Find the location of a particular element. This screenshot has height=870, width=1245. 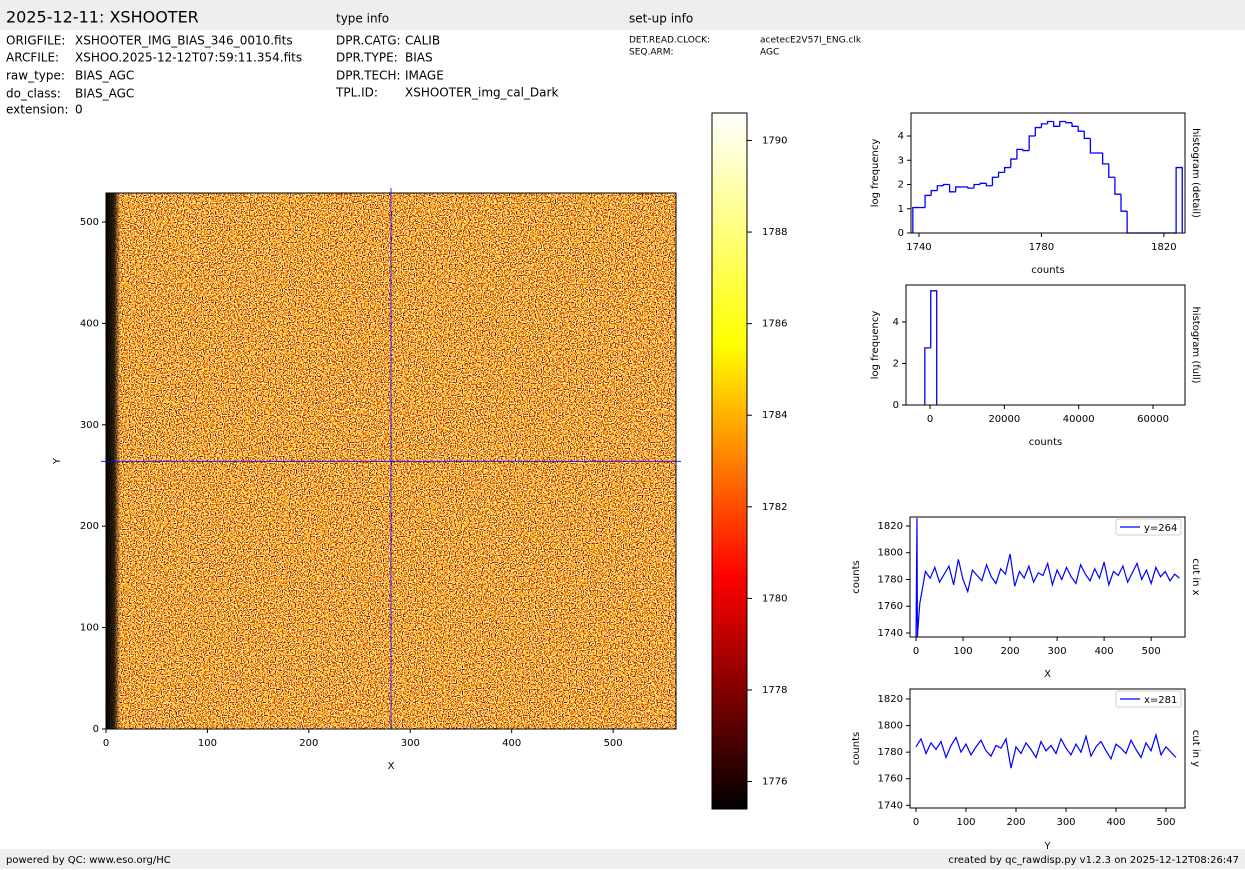

chart-colorbar: 1776 1778 1780 1782 1784 1786 1788 1790 is located at coordinates (749, 461).